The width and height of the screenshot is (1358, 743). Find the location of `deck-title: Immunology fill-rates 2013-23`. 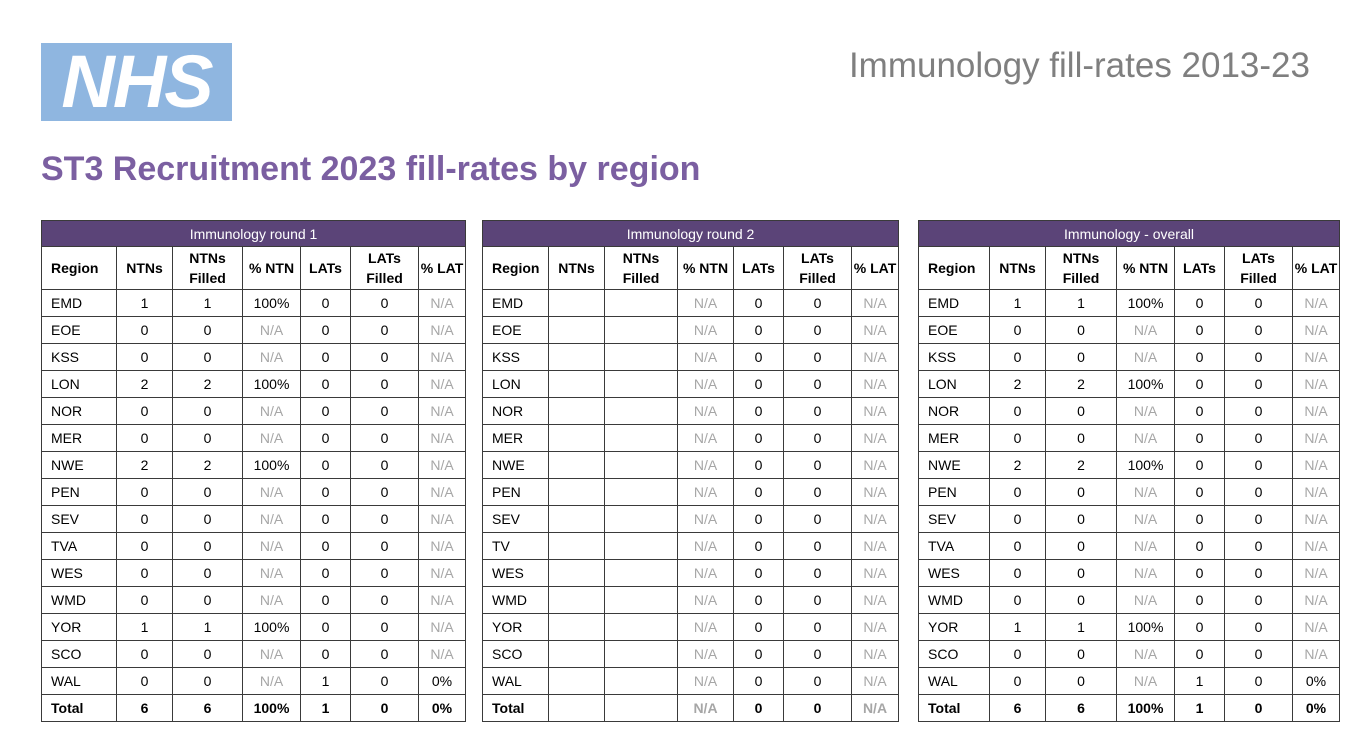

deck-title: Immunology fill-rates 2013-23 is located at coordinates (1079, 65).